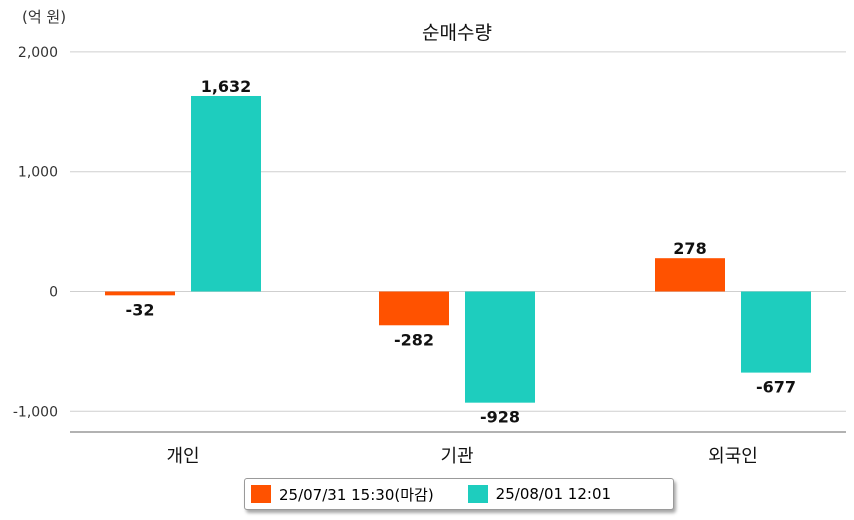 The image size is (854, 520). Describe the element at coordinates (733, 456) in the screenshot. I see `x-tick-label: 외국인` at that location.